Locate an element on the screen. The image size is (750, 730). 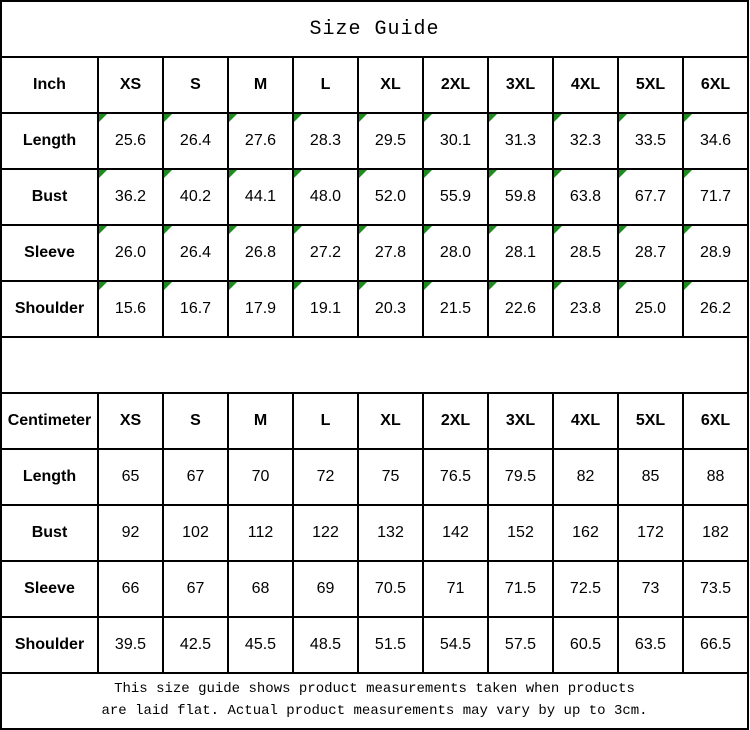
size-value: 28.1 is located at coordinates (520, 252).